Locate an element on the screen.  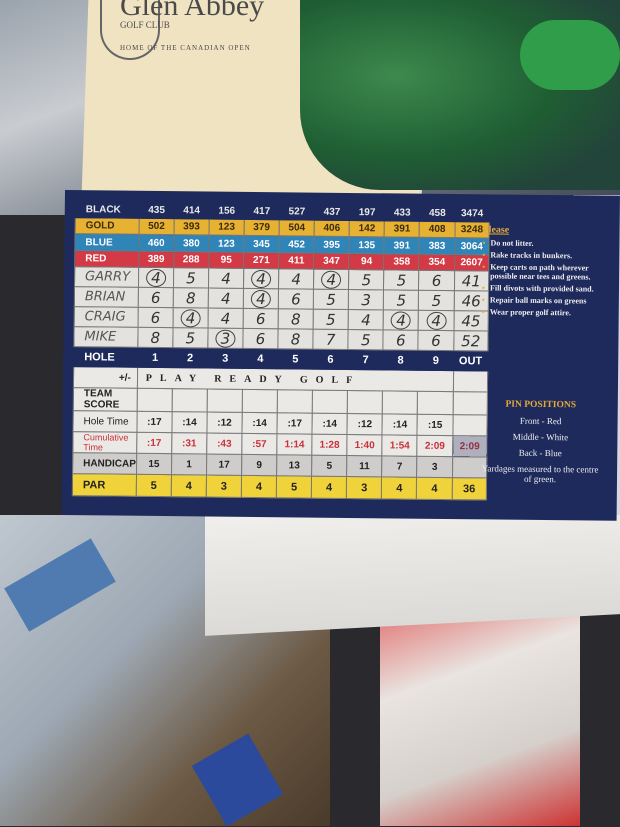
hole-number: 2 is located at coordinates (190, 358).